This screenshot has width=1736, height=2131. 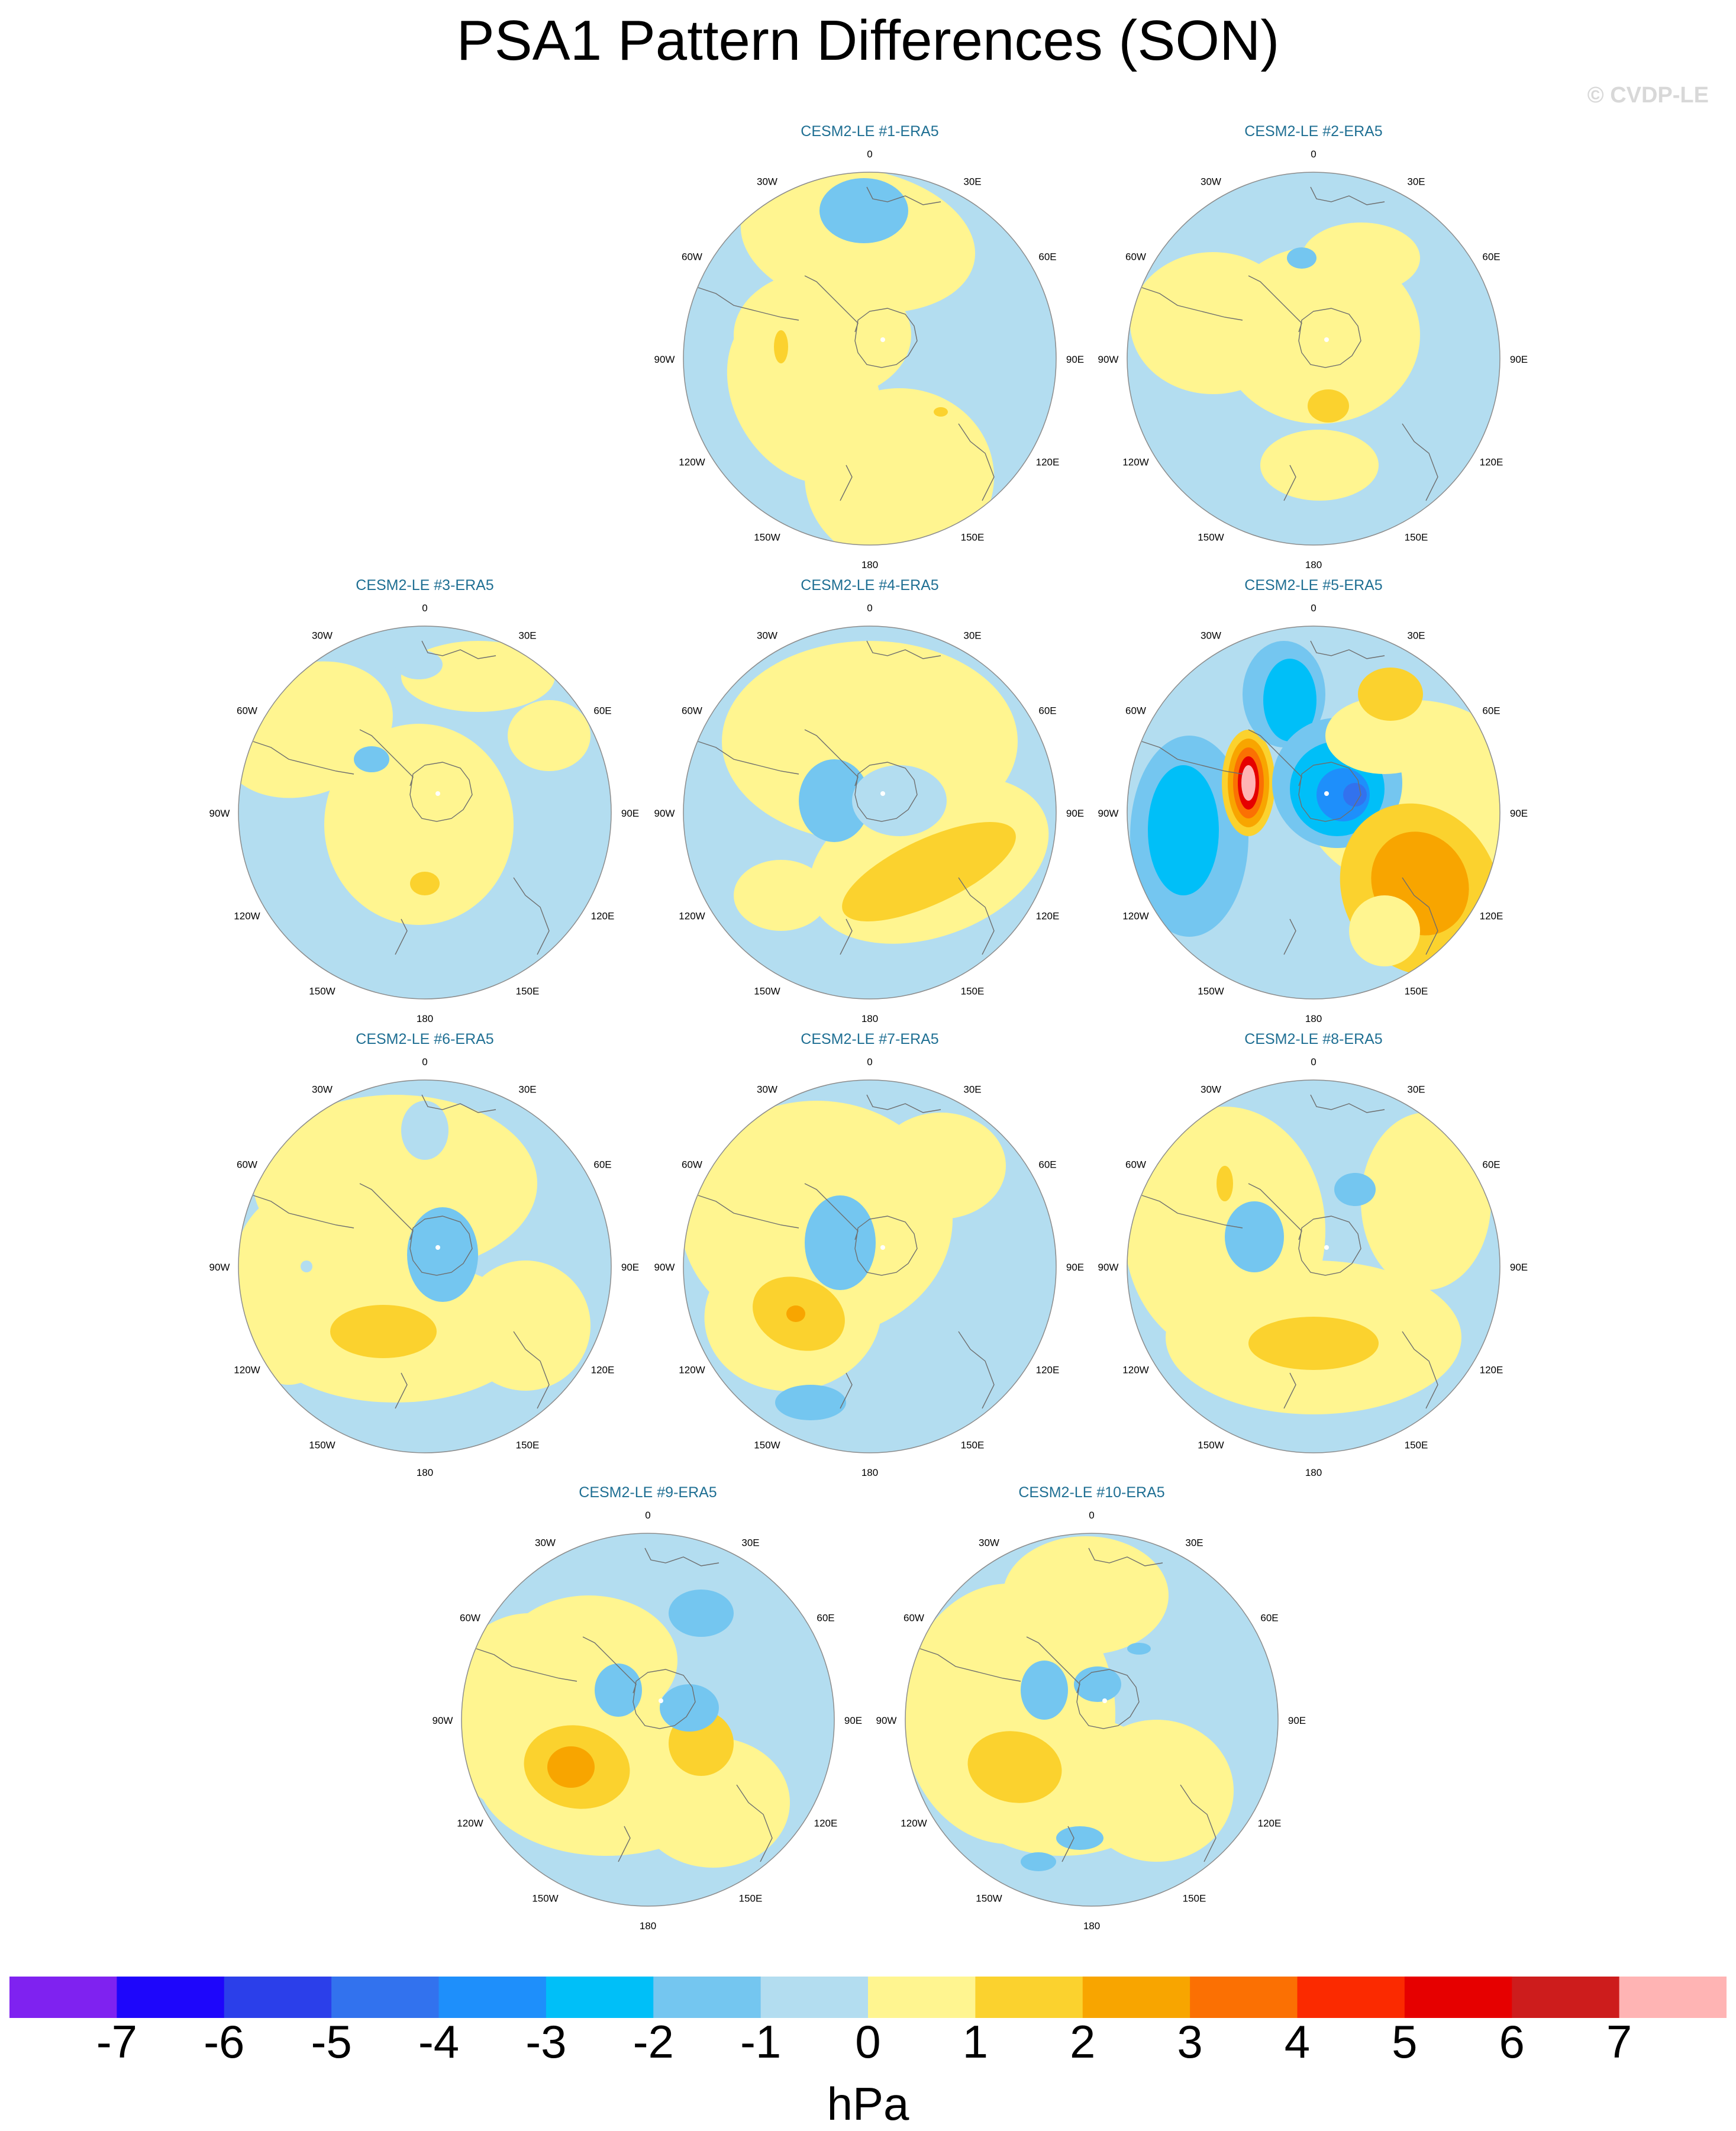 What do you see at coordinates (425, 1039) in the screenshot?
I see `panel-title: CESM2-LE #6-ERA5` at bounding box center [425, 1039].